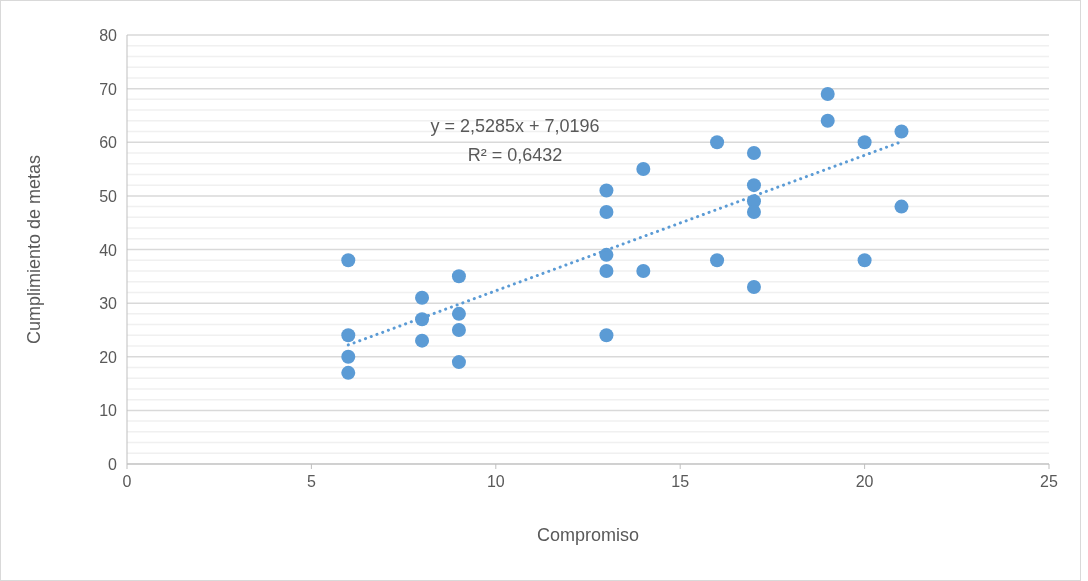 Image resolution: width=1088 pixels, height=581 pixels. Describe the element at coordinates (108, 304) in the screenshot. I see `y-tick-label: 30` at that location.